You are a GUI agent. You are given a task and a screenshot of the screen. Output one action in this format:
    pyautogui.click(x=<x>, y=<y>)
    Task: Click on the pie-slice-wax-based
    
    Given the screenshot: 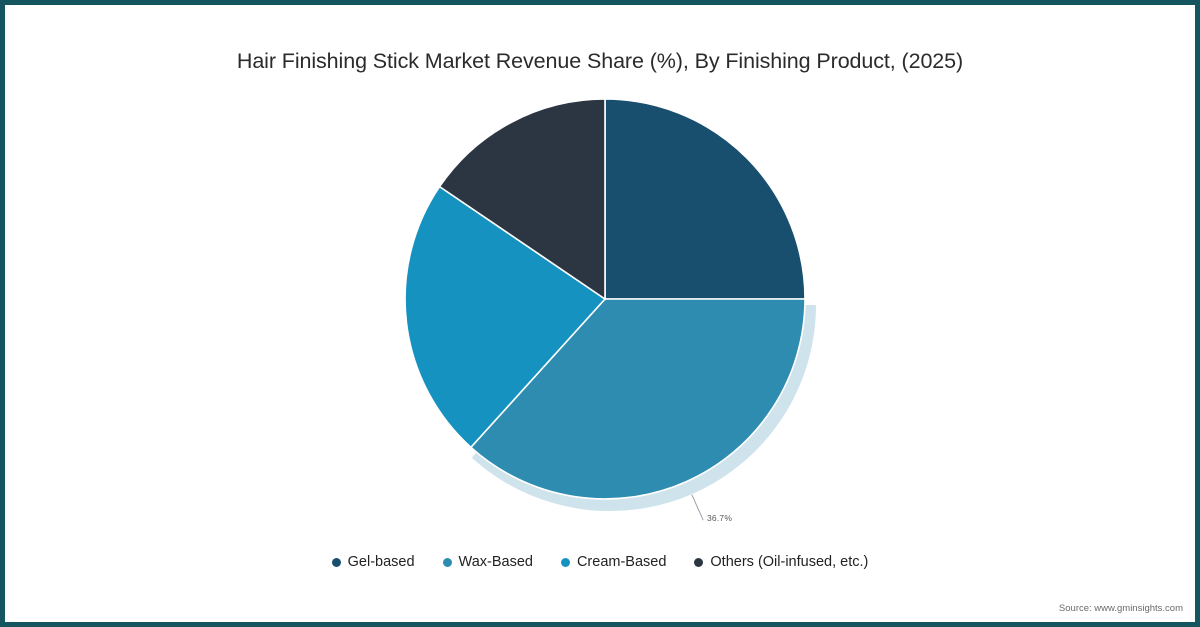 What is the action you would take?
    pyautogui.click(x=637, y=399)
    